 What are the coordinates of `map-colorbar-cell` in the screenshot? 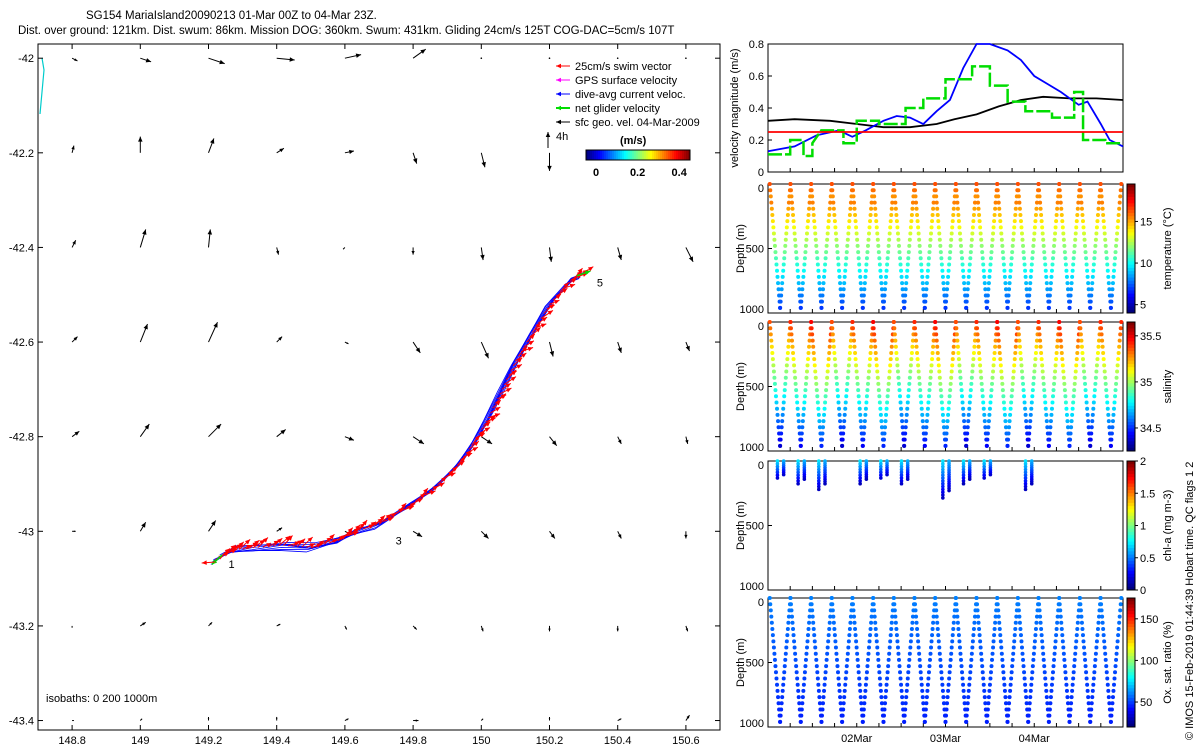 It's located at (617, 155).